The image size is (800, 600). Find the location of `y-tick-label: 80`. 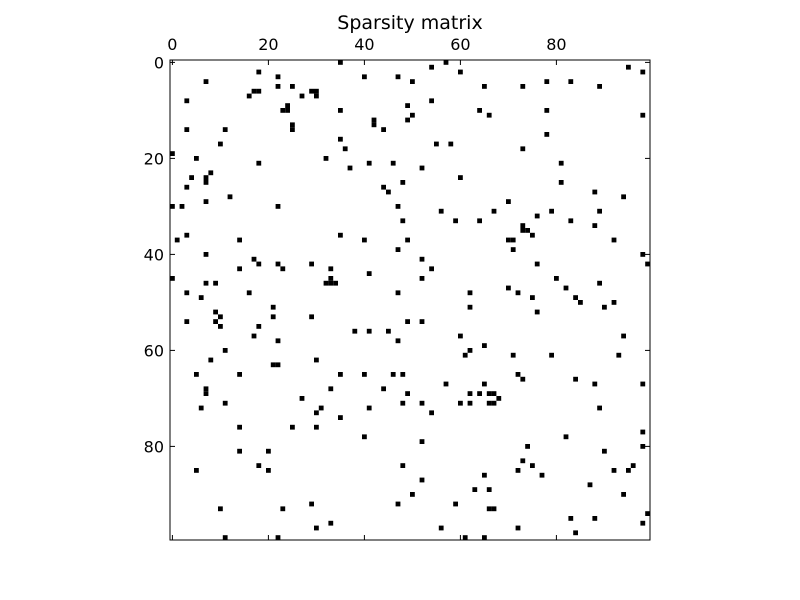

y-tick-label: 80 is located at coordinates (154, 446).